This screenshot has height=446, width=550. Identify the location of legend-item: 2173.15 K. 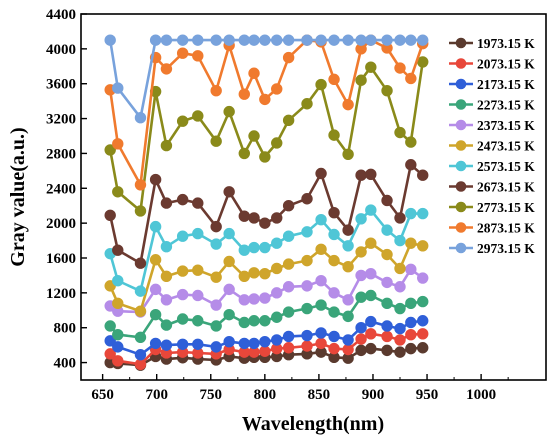
(492, 84).